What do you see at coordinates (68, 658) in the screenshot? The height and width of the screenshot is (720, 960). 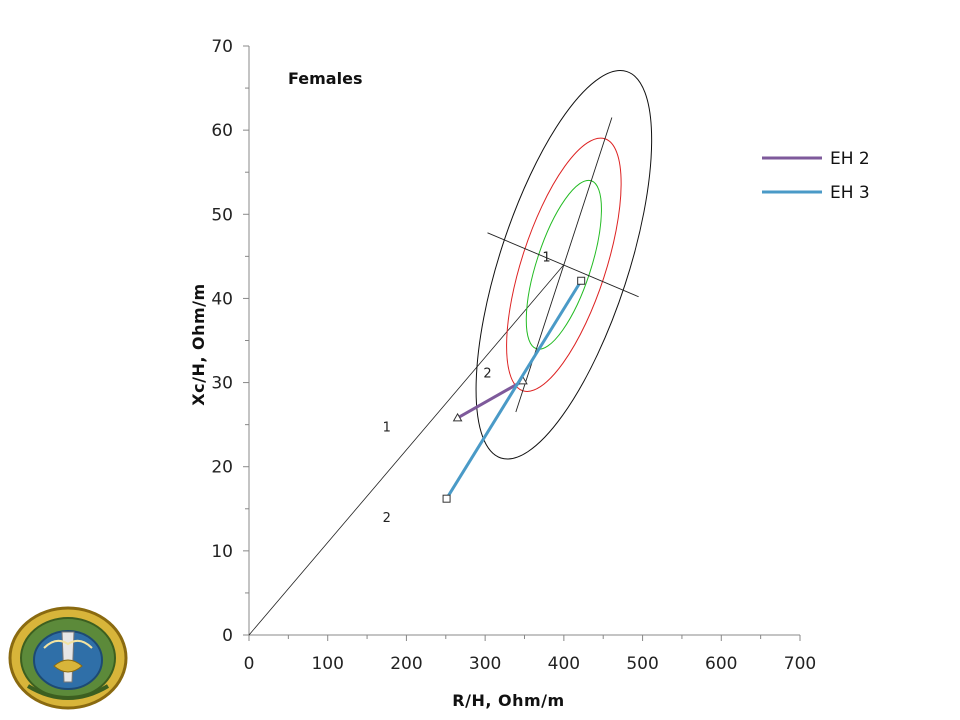 I see `seal-logo` at bounding box center [68, 658].